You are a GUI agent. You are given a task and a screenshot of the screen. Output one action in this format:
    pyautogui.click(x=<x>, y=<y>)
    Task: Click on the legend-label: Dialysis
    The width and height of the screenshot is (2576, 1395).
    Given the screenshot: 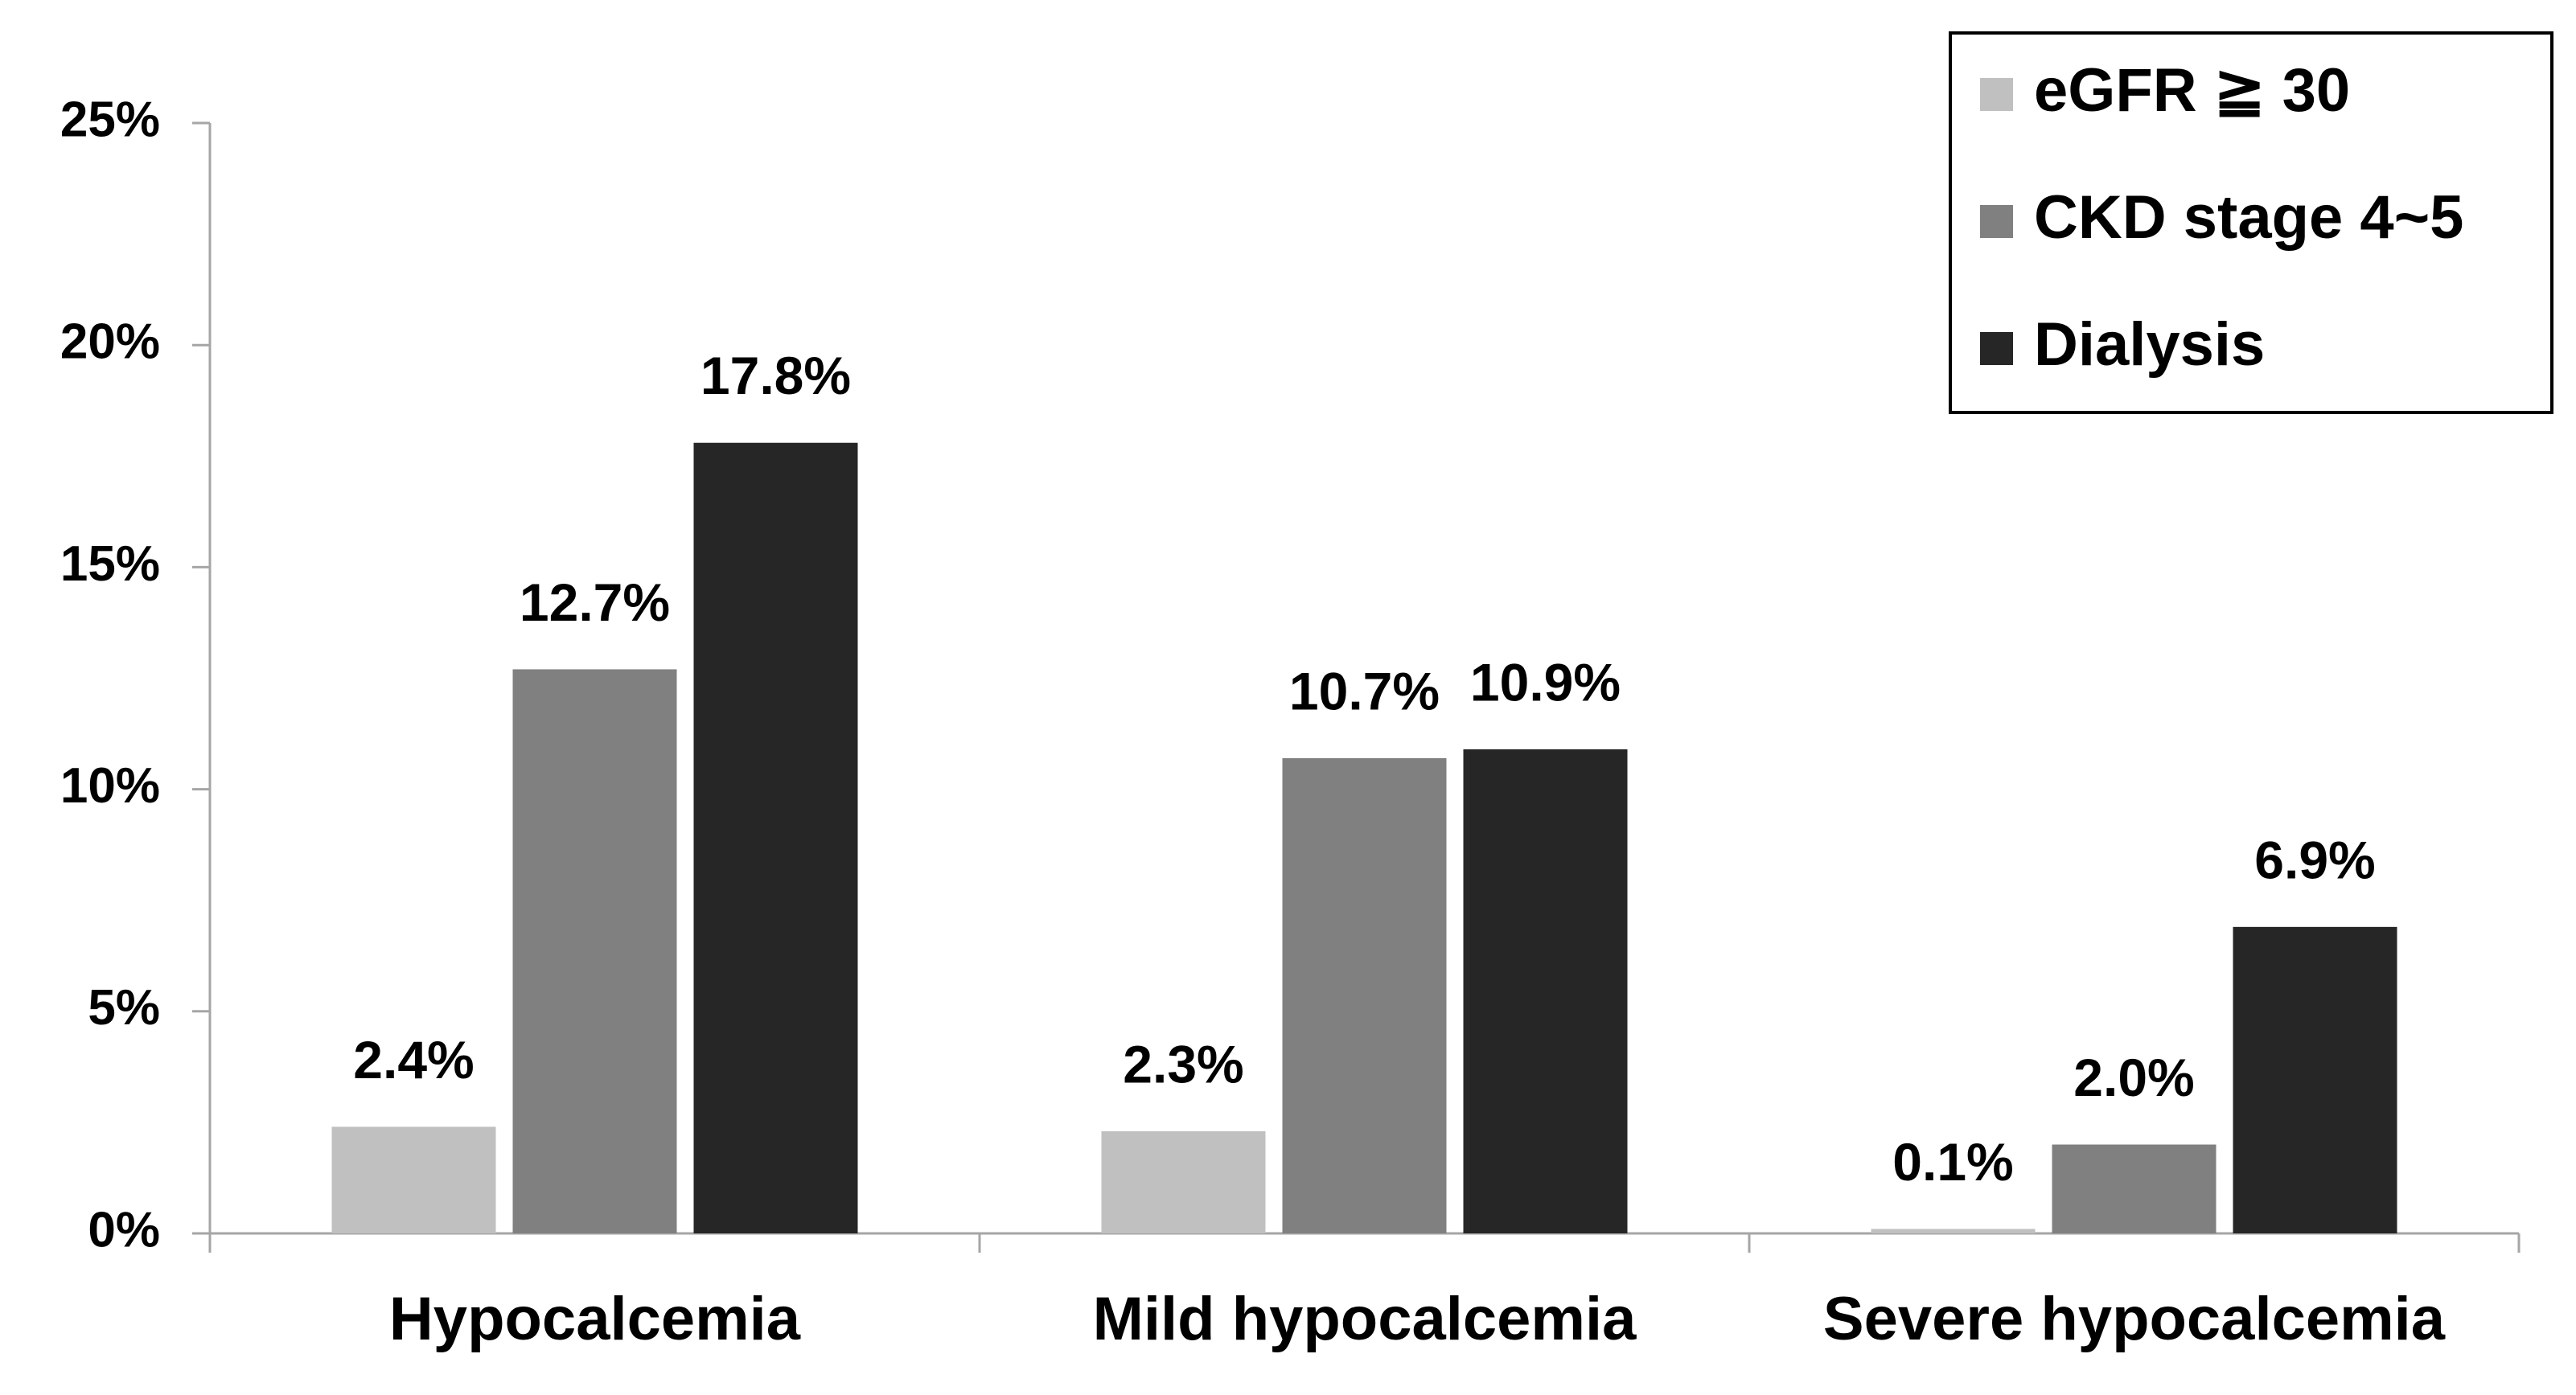 What is the action you would take?
    pyautogui.click(x=2149, y=344)
    